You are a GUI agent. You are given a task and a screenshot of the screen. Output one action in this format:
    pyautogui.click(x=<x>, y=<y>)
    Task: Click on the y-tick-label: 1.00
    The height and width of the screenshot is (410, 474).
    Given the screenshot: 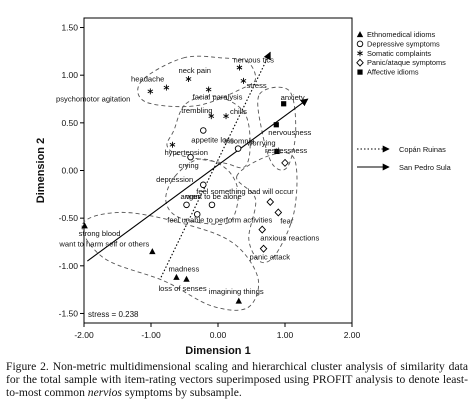 What is the action you would take?
    pyautogui.click(x=69, y=75)
    